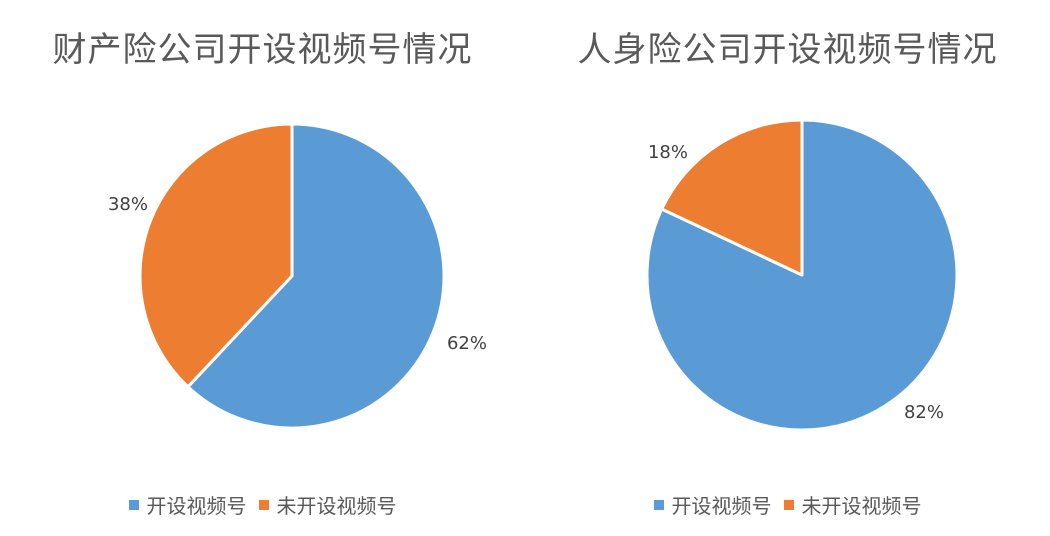 This screenshot has height=536, width=1050. I want to click on data-label: 18%, so click(668, 152).